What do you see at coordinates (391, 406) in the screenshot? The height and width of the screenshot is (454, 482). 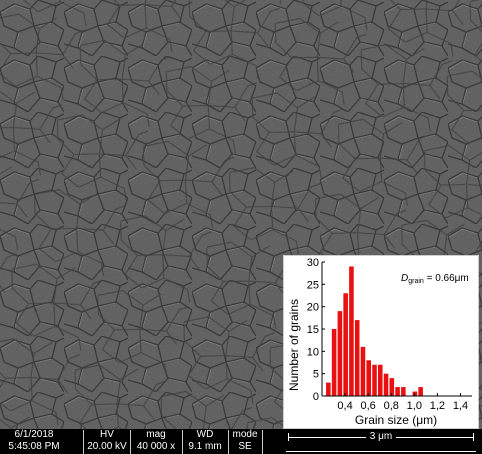 I see `x-tick-label: 0,8` at bounding box center [391, 406].